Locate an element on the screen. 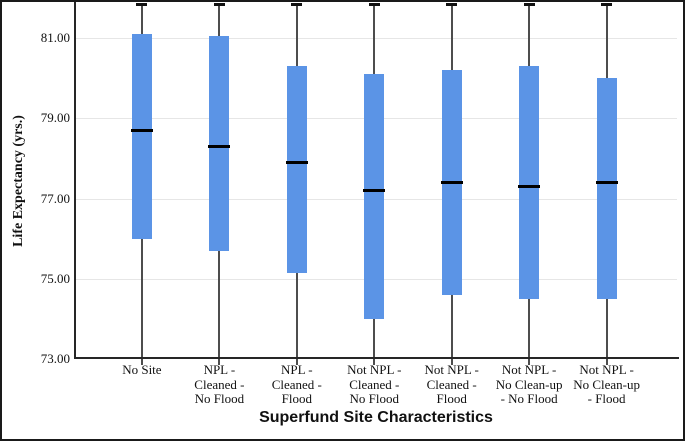 This screenshot has width=685, height=441. category-label: NPL - Cleaned - No Flood is located at coordinates (219, 384).